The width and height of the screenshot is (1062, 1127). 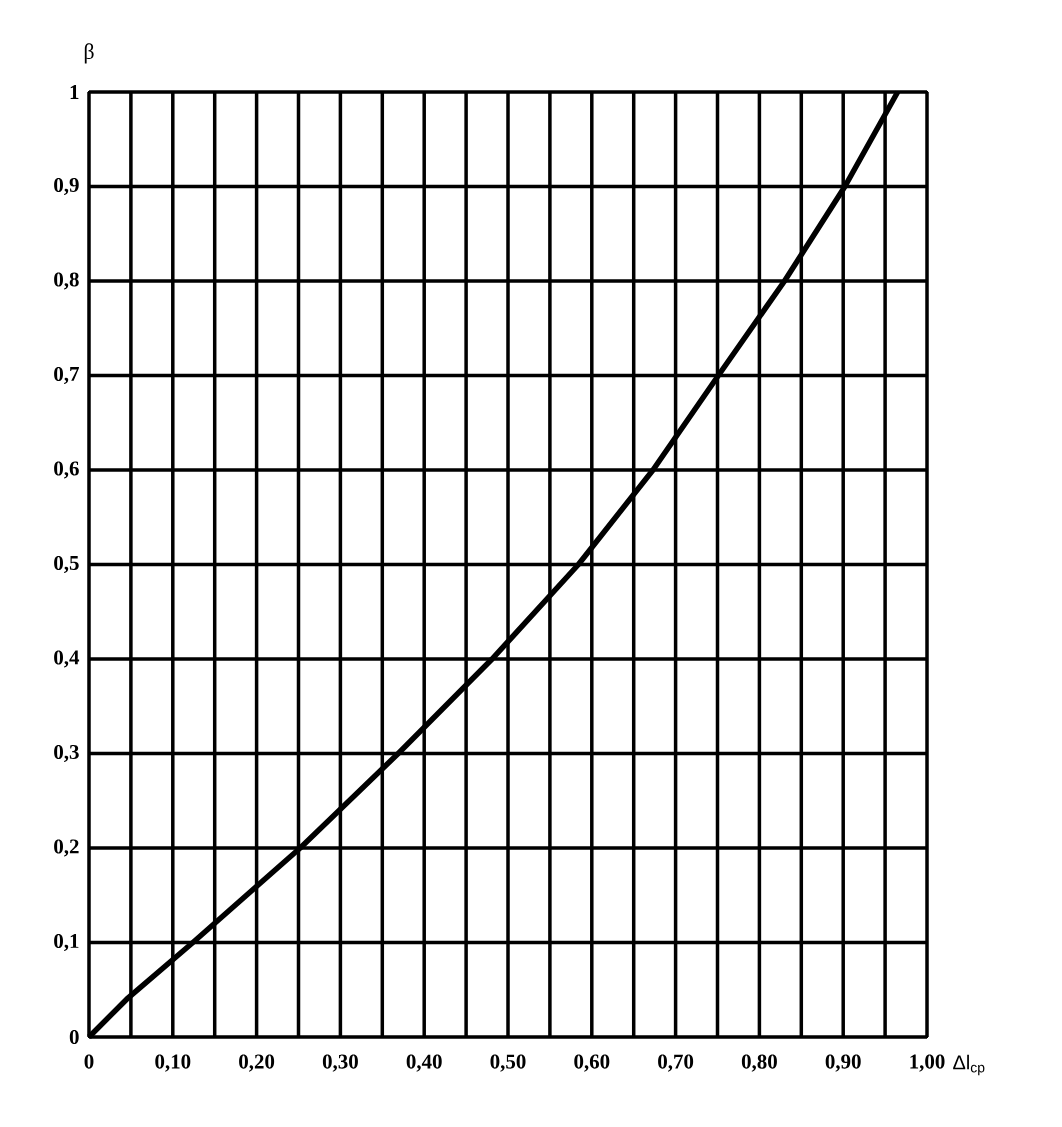 I want to click on y-tick-label: 0,7, so click(x=66, y=375).